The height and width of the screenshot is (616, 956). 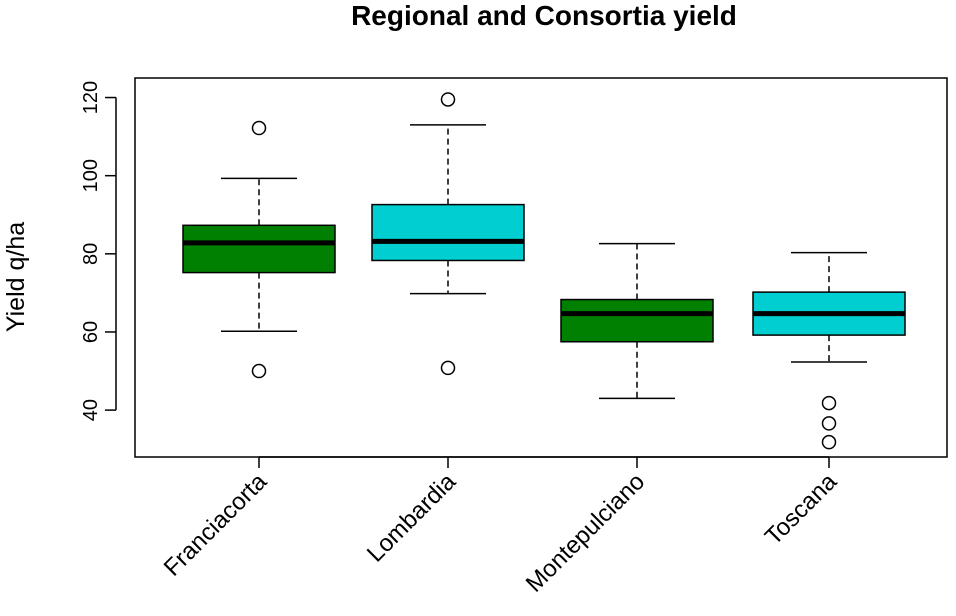 What do you see at coordinates (801, 509) in the screenshot?
I see `x-tick-label-toscana: Toscana` at bounding box center [801, 509].